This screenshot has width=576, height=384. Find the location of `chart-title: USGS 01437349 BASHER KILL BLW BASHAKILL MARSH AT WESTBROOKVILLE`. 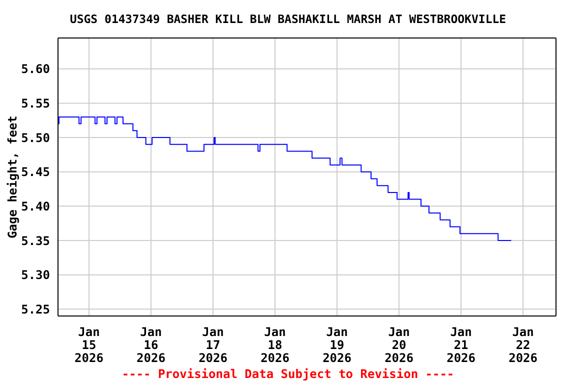

chart-title: USGS 01437349 BASHER KILL BLW BASHAKILL MARSH AT WESTBROOKVILLE is located at coordinates (288, 19).